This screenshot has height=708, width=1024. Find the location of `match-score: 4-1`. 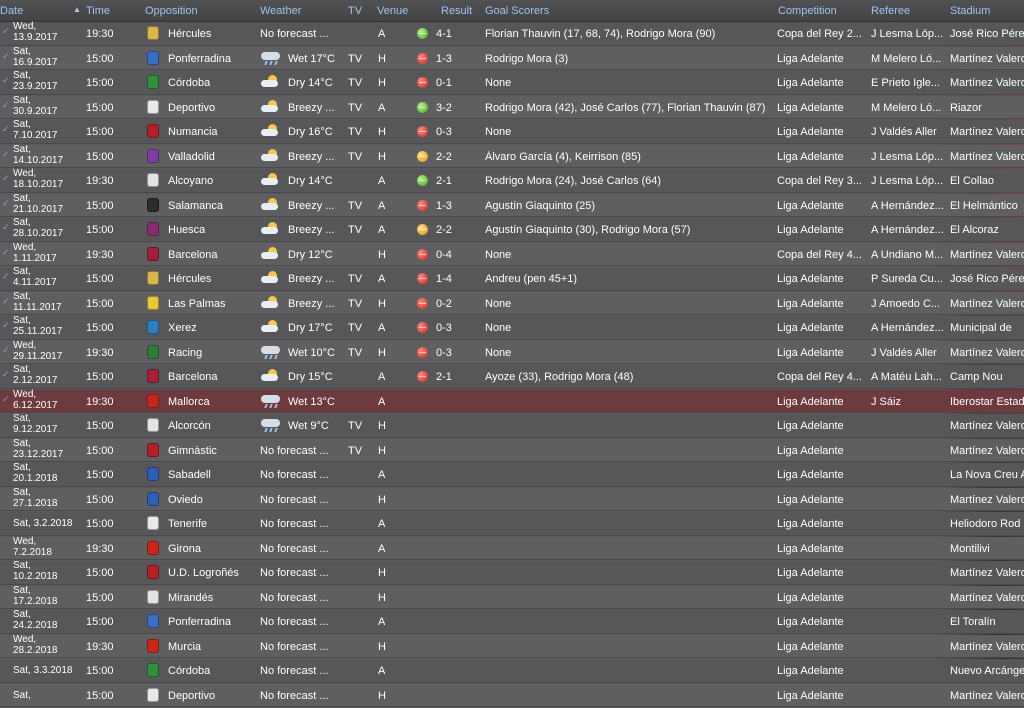

match-score: 4-1 is located at coordinates (444, 34).